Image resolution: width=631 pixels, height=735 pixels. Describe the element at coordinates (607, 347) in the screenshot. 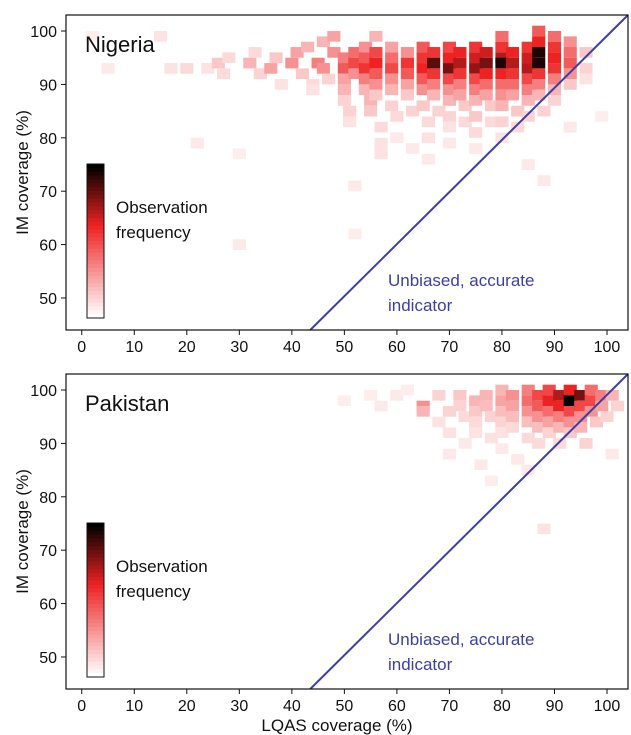

I see `x-tick-label: 100` at that location.